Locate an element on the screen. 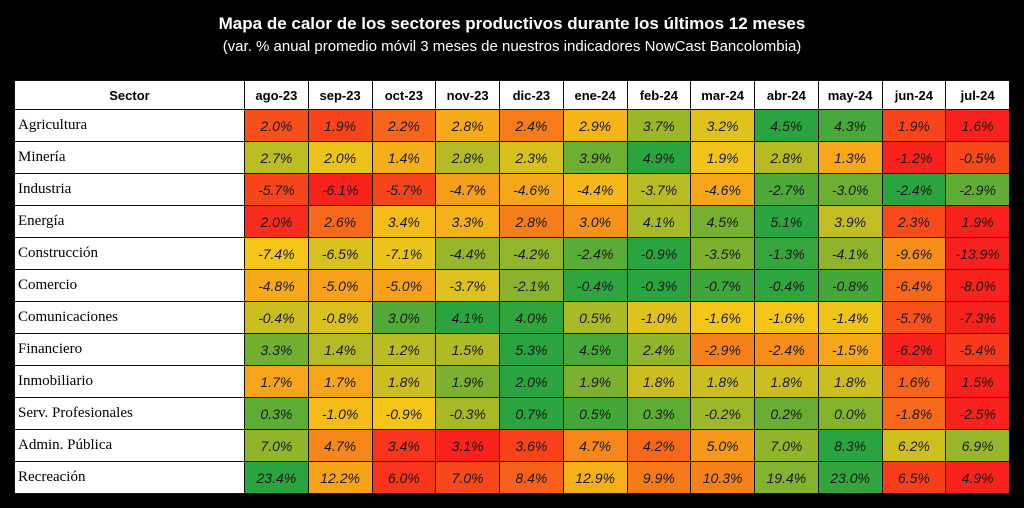  heatmap-cell: -7.3% is located at coordinates (977, 317).